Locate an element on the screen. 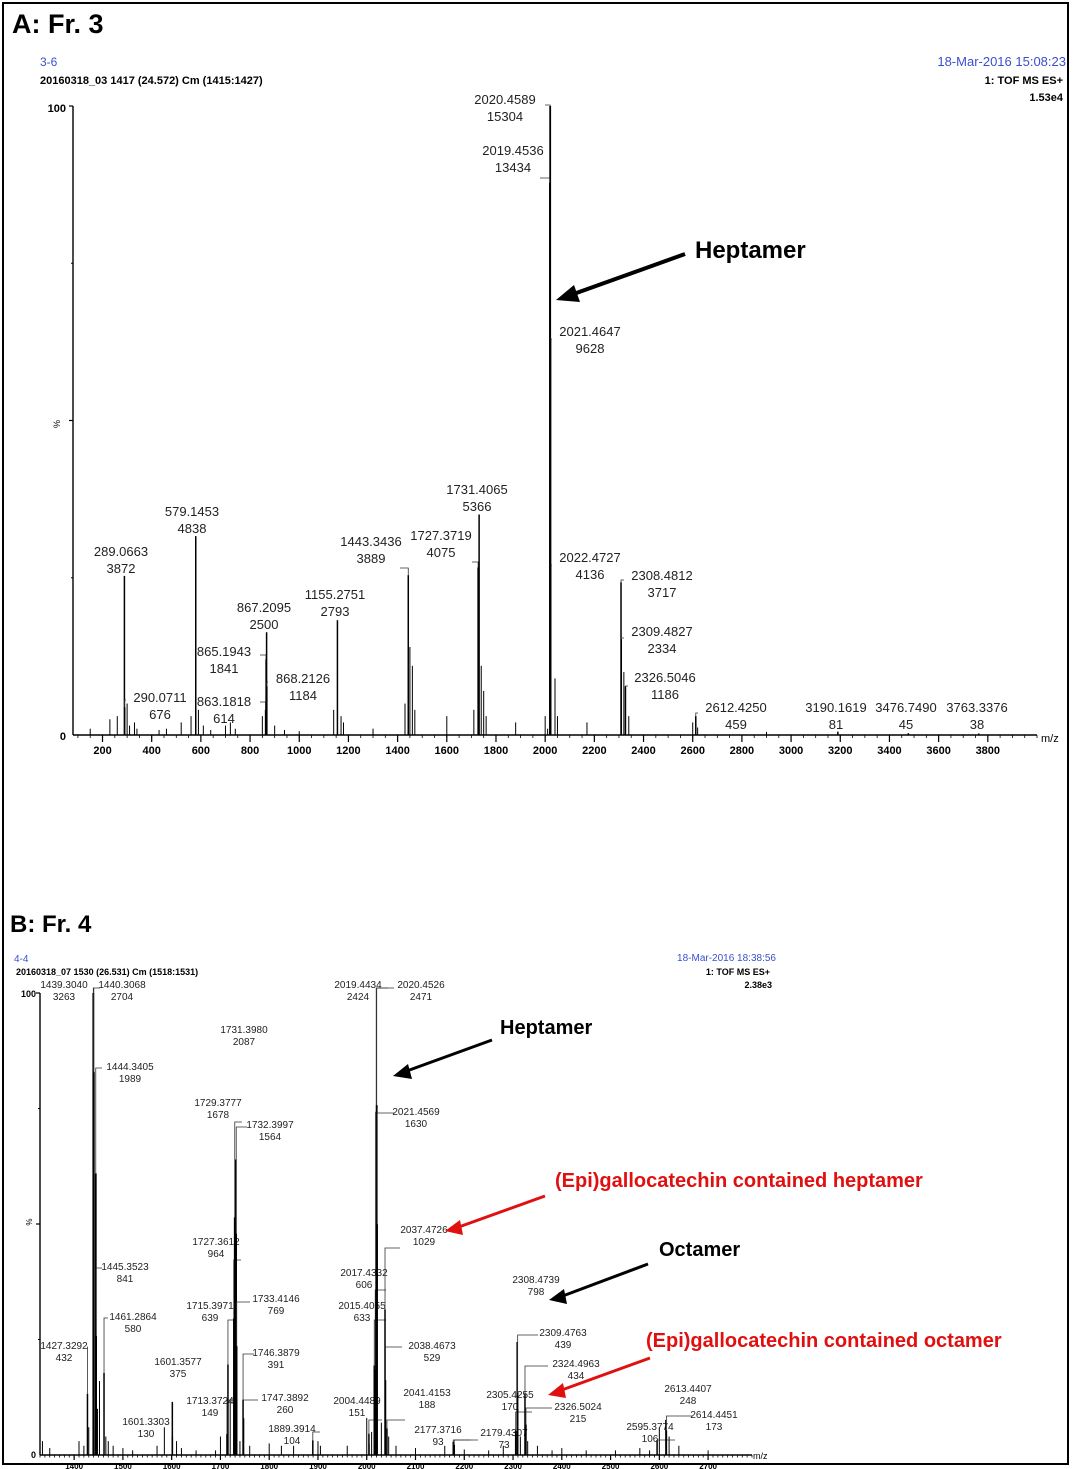 This screenshot has width=1073, height=1469. panel-b-intensity: 2.38e3 is located at coordinates (758, 985).